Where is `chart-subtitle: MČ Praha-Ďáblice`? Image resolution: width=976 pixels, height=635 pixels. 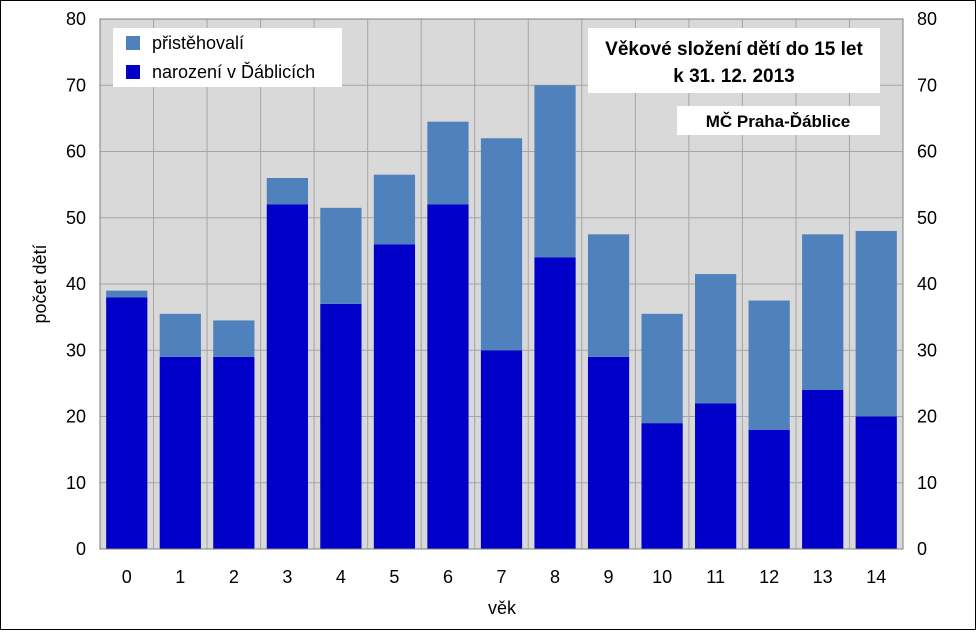 chart-subtitle: MČ Praha-Ďáblice is located at coordinates (778, 121).